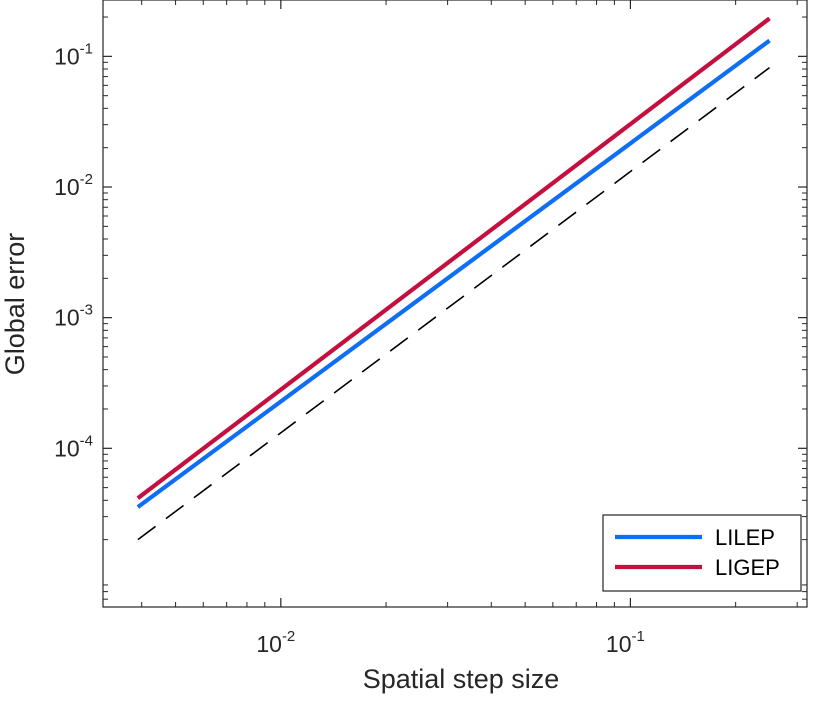  I want to click on y-tick-label: 10⁻³, so click(73, 316).